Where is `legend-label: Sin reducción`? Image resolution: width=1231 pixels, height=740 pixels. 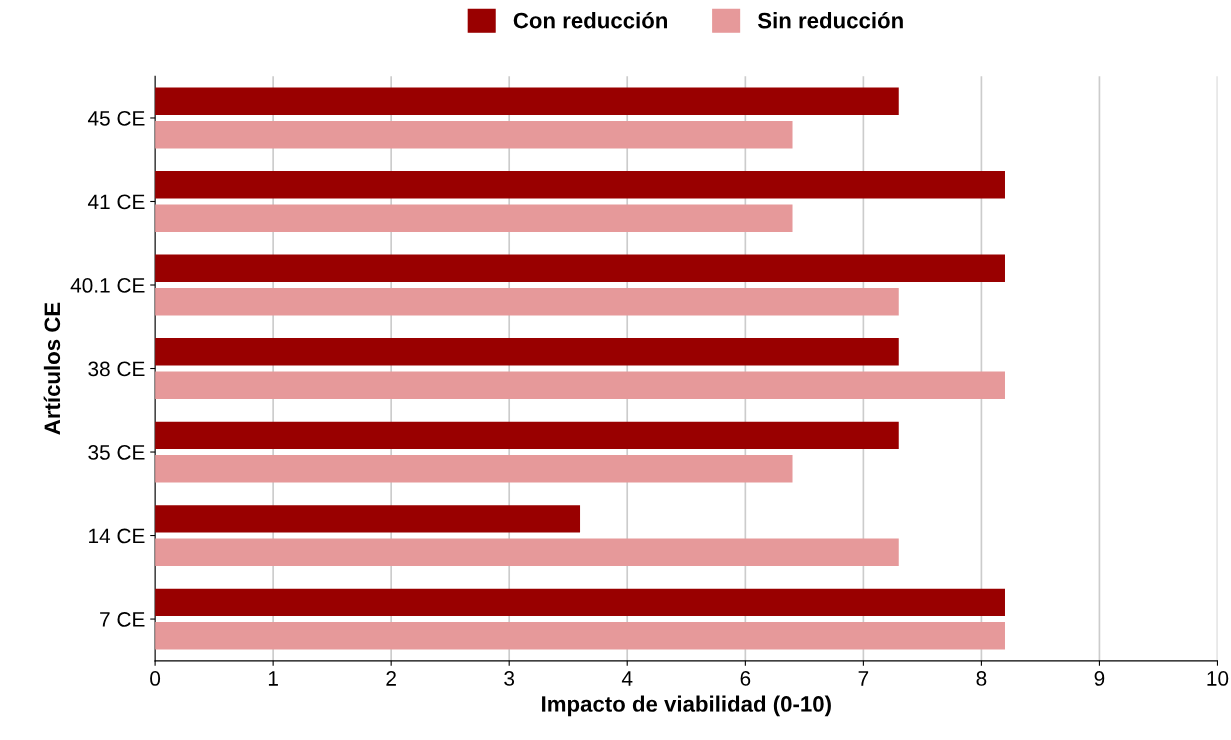
legend-label: Sin reducción is located at coordinates (830, 20).